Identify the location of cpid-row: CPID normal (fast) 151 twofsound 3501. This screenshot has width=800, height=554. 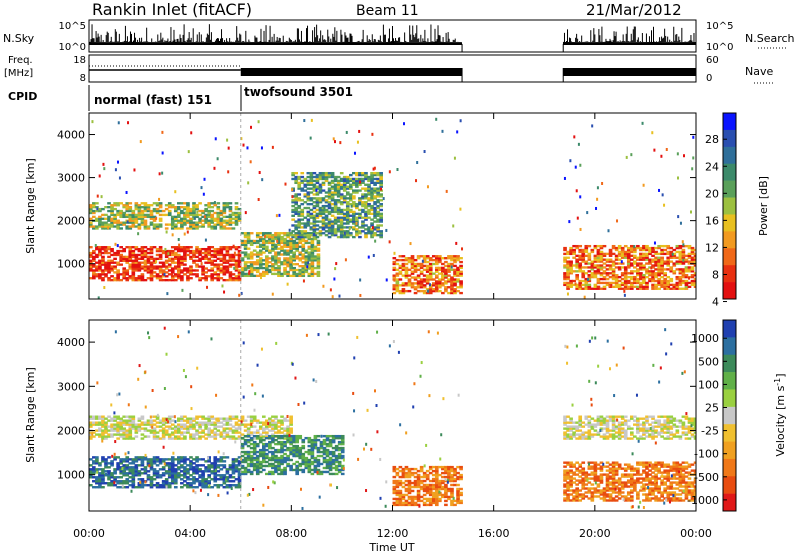
(180, 98).